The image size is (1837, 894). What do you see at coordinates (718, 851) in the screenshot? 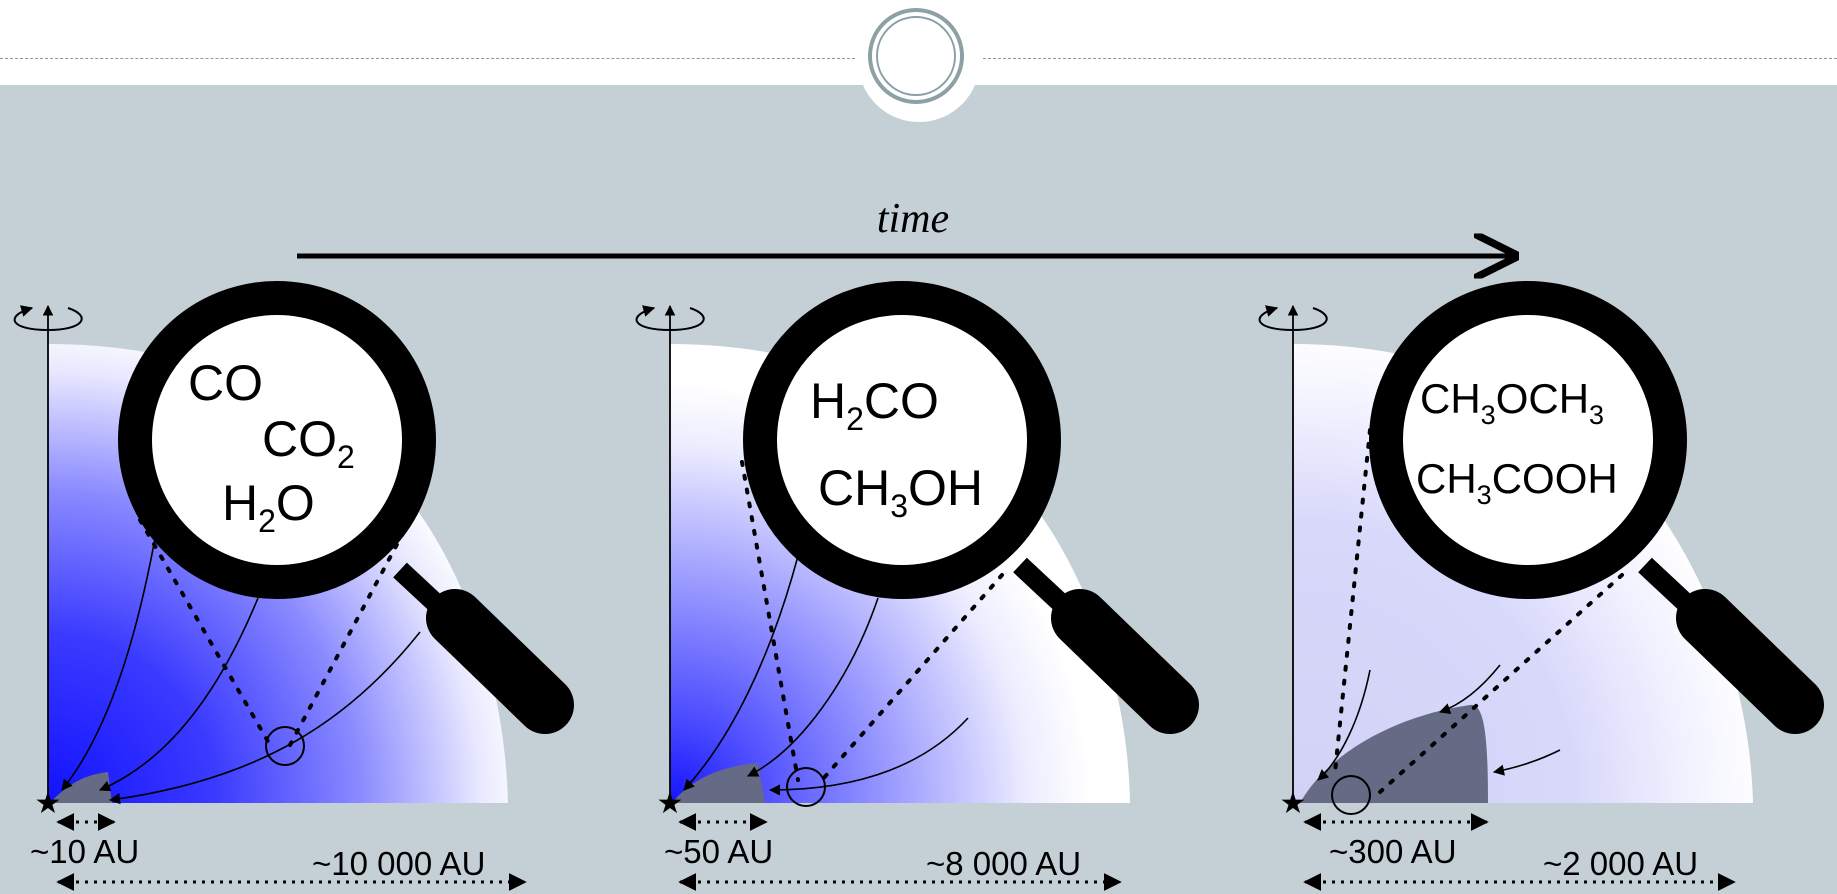
I see `inner-scale-label: ~50 AU` at bounding box center [718, 851].